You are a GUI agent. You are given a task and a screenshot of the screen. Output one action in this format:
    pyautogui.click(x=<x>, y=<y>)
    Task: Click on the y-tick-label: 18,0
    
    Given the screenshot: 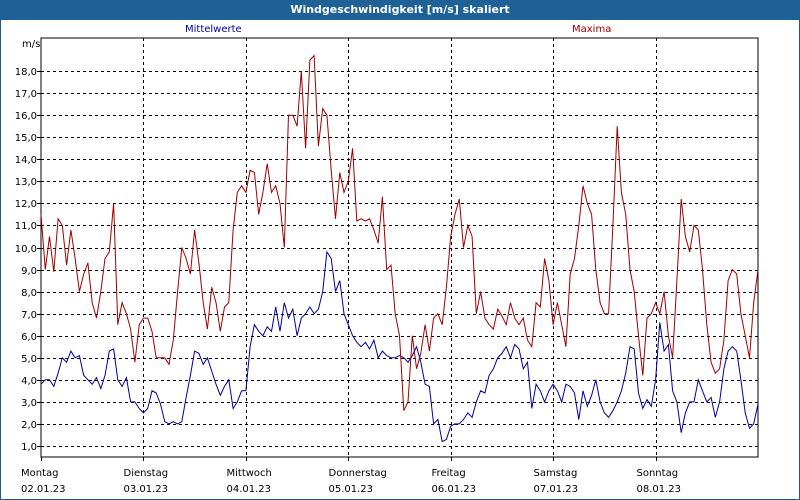 What is the action you would take?
    pyautogui.click(x=26, y=72)
    